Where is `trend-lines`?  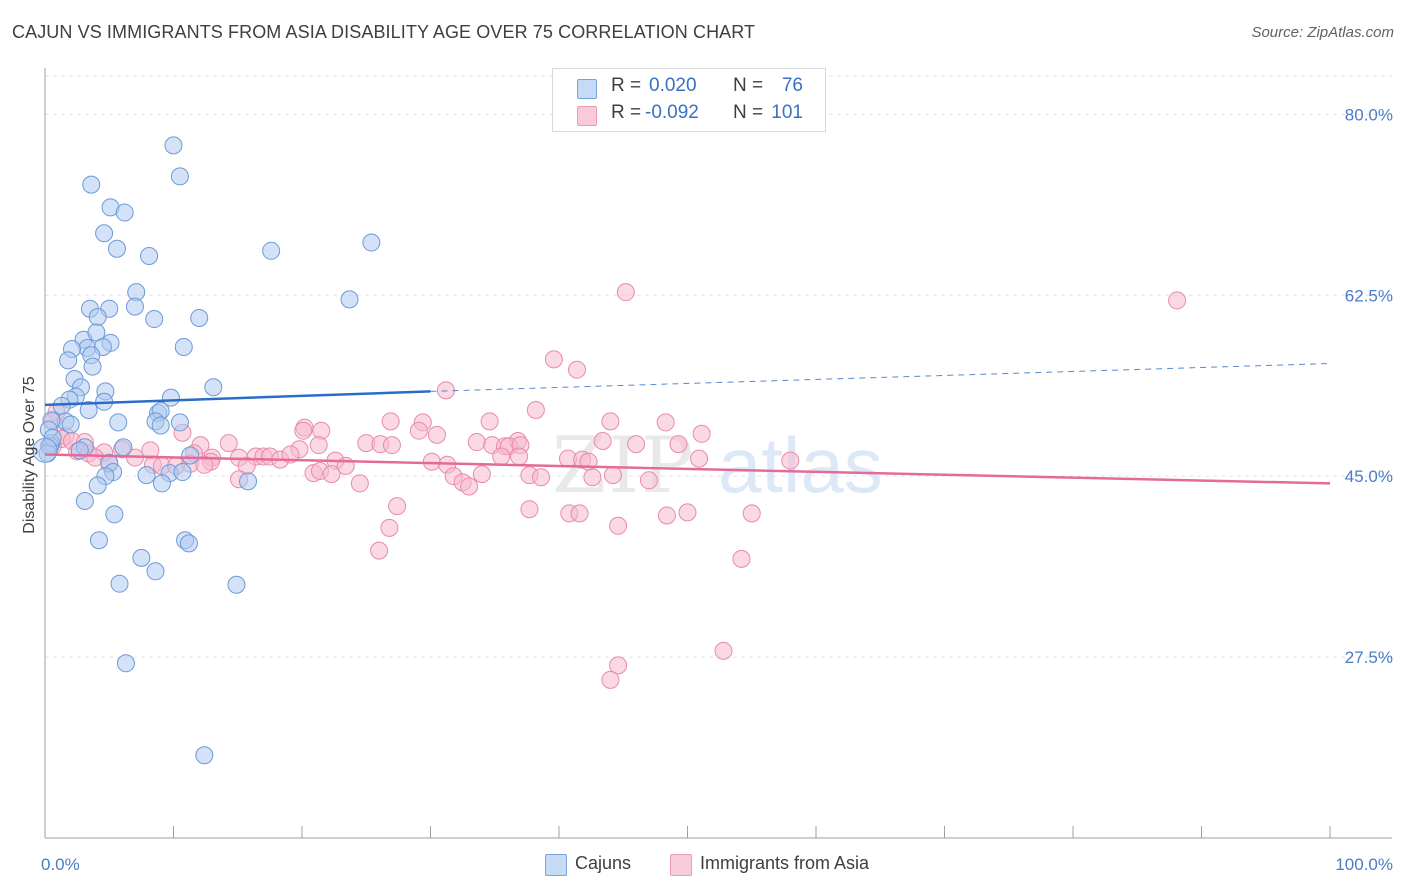
trend-lines is located at coordinates (687, 423).